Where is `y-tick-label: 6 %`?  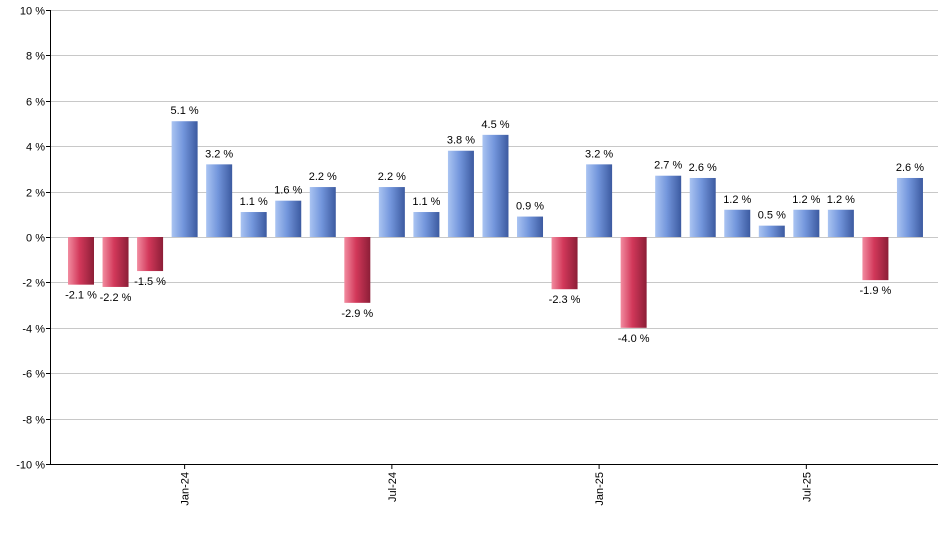 y-tick-label: 6 % is located at coordinates (35, 103).